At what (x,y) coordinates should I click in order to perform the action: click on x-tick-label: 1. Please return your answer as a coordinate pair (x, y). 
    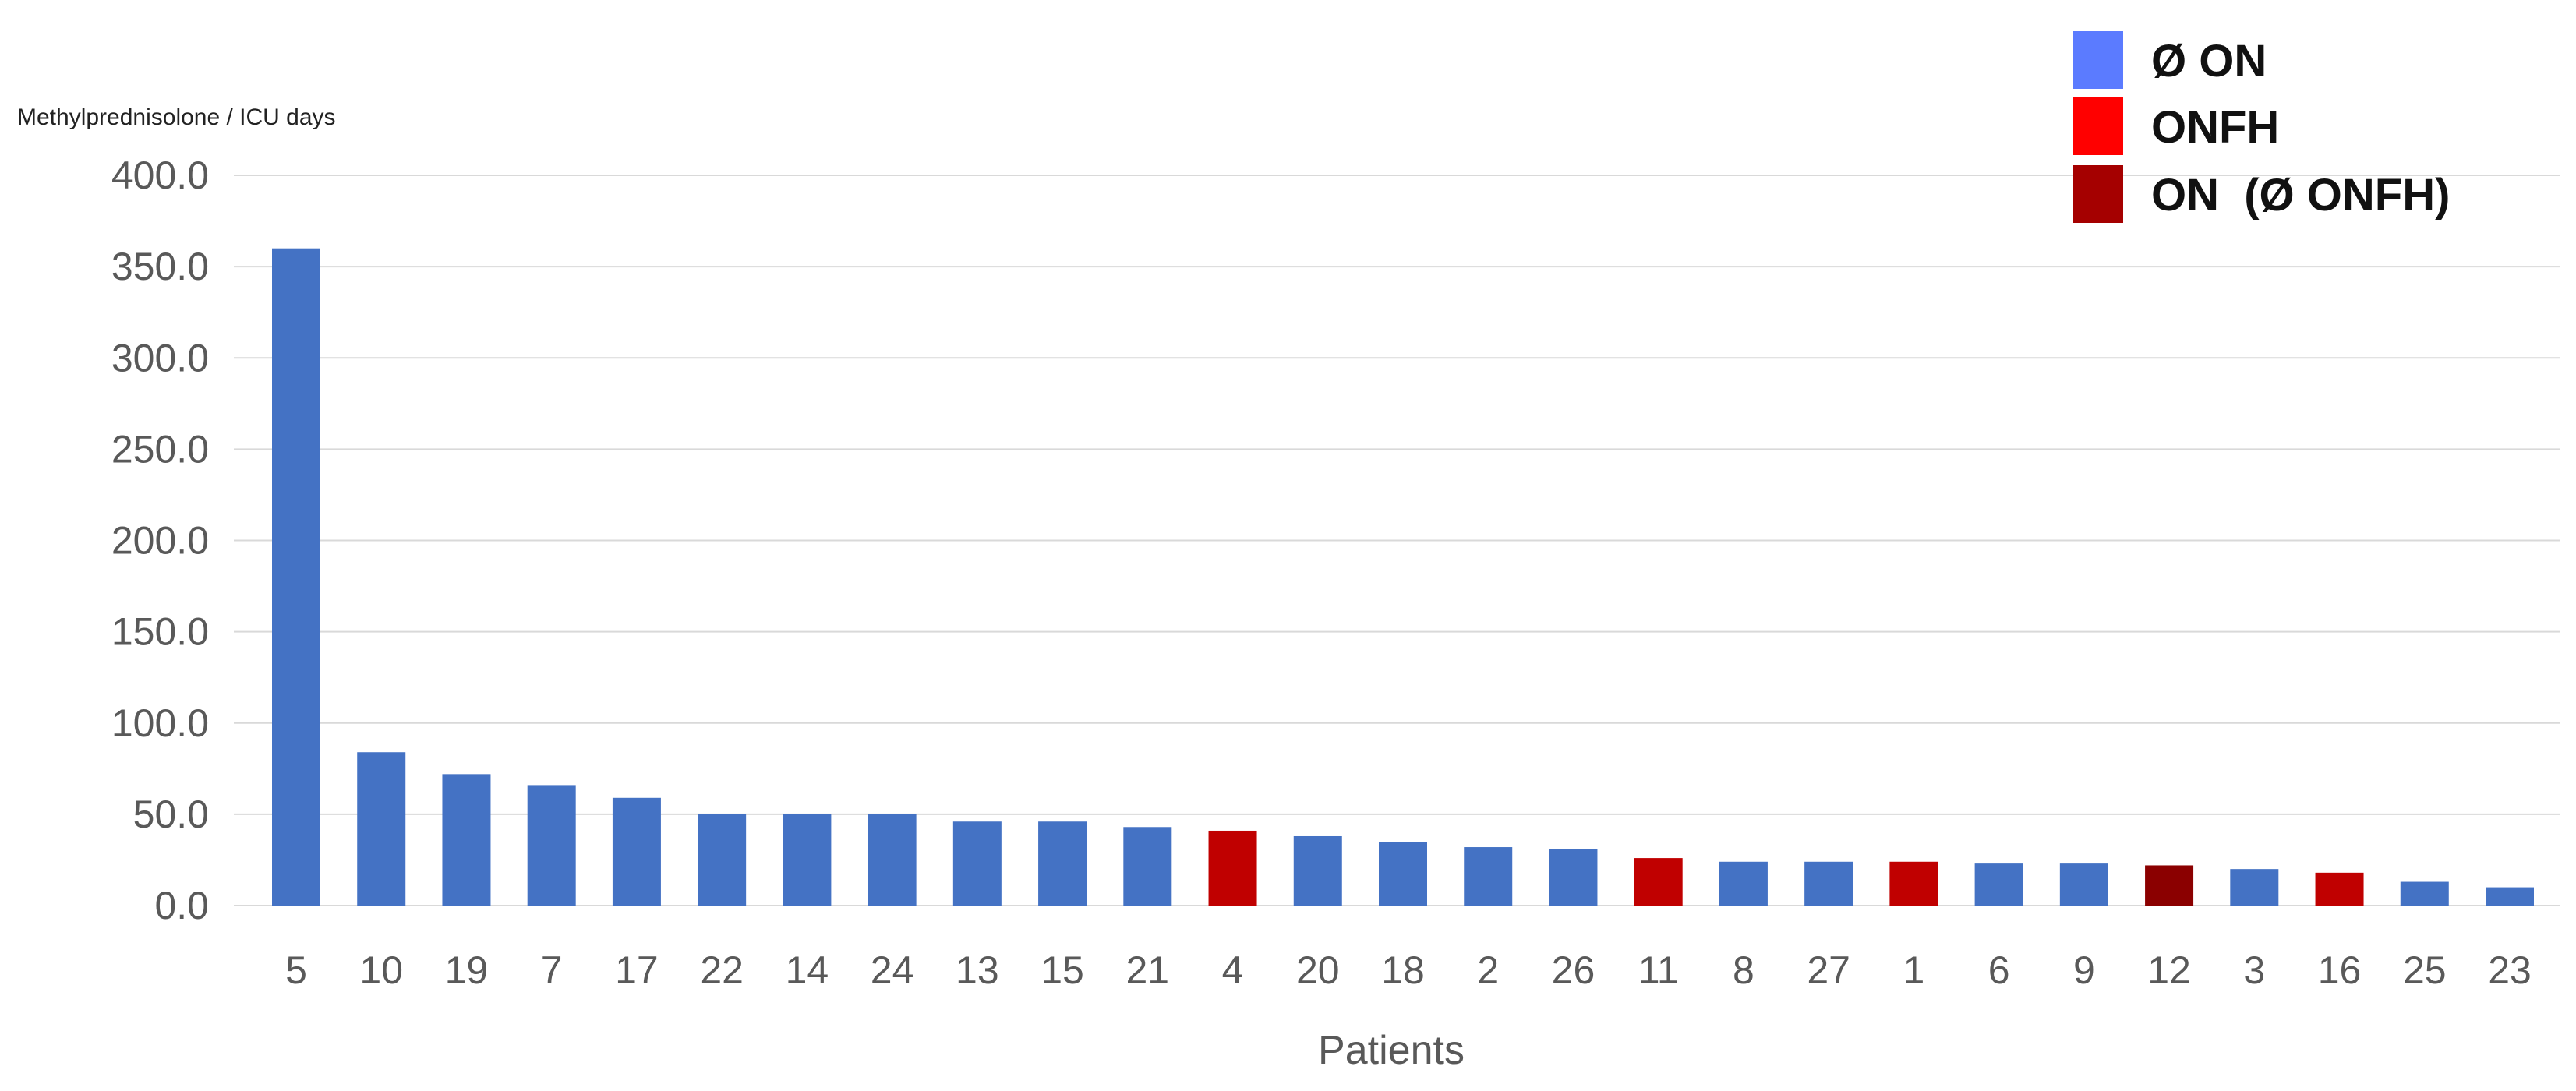
    Looking at the image, I should click on (1913, 970).